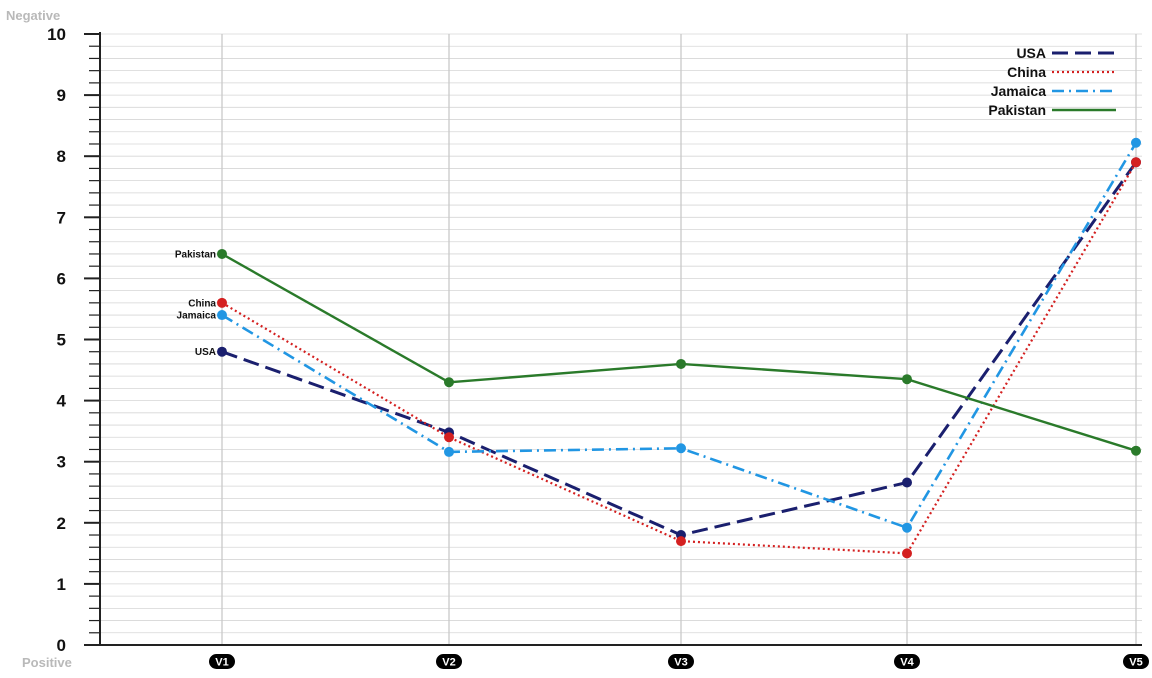 Image resolution: width=1152 pixels, height=678 pixels. Describe the element at coordinates (74, 340) in the screenshot. I see `y-axis: 0 1 2 3 4 5 6 7 8 9 10` at that location.